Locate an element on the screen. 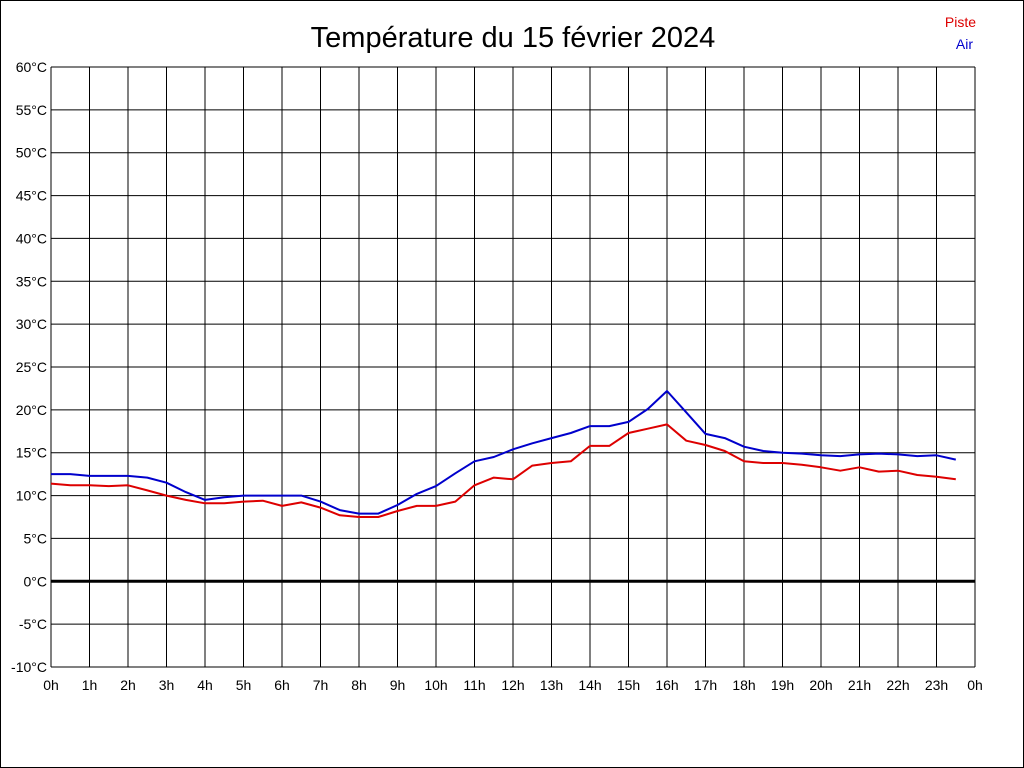 The width and height of the screenshot is (1024, 768). y-tick-label: 30°C is located at coordinates (31, 324).